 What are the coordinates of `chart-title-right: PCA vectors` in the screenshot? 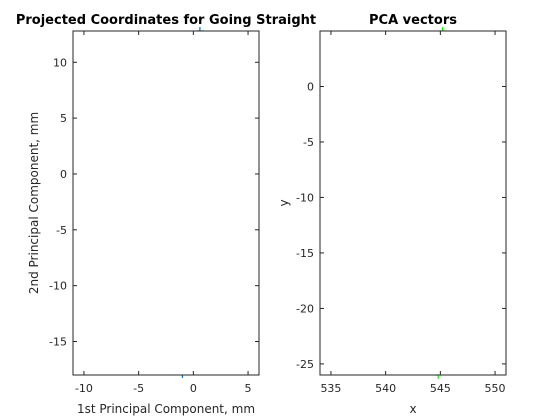 It's located at (413, 20).